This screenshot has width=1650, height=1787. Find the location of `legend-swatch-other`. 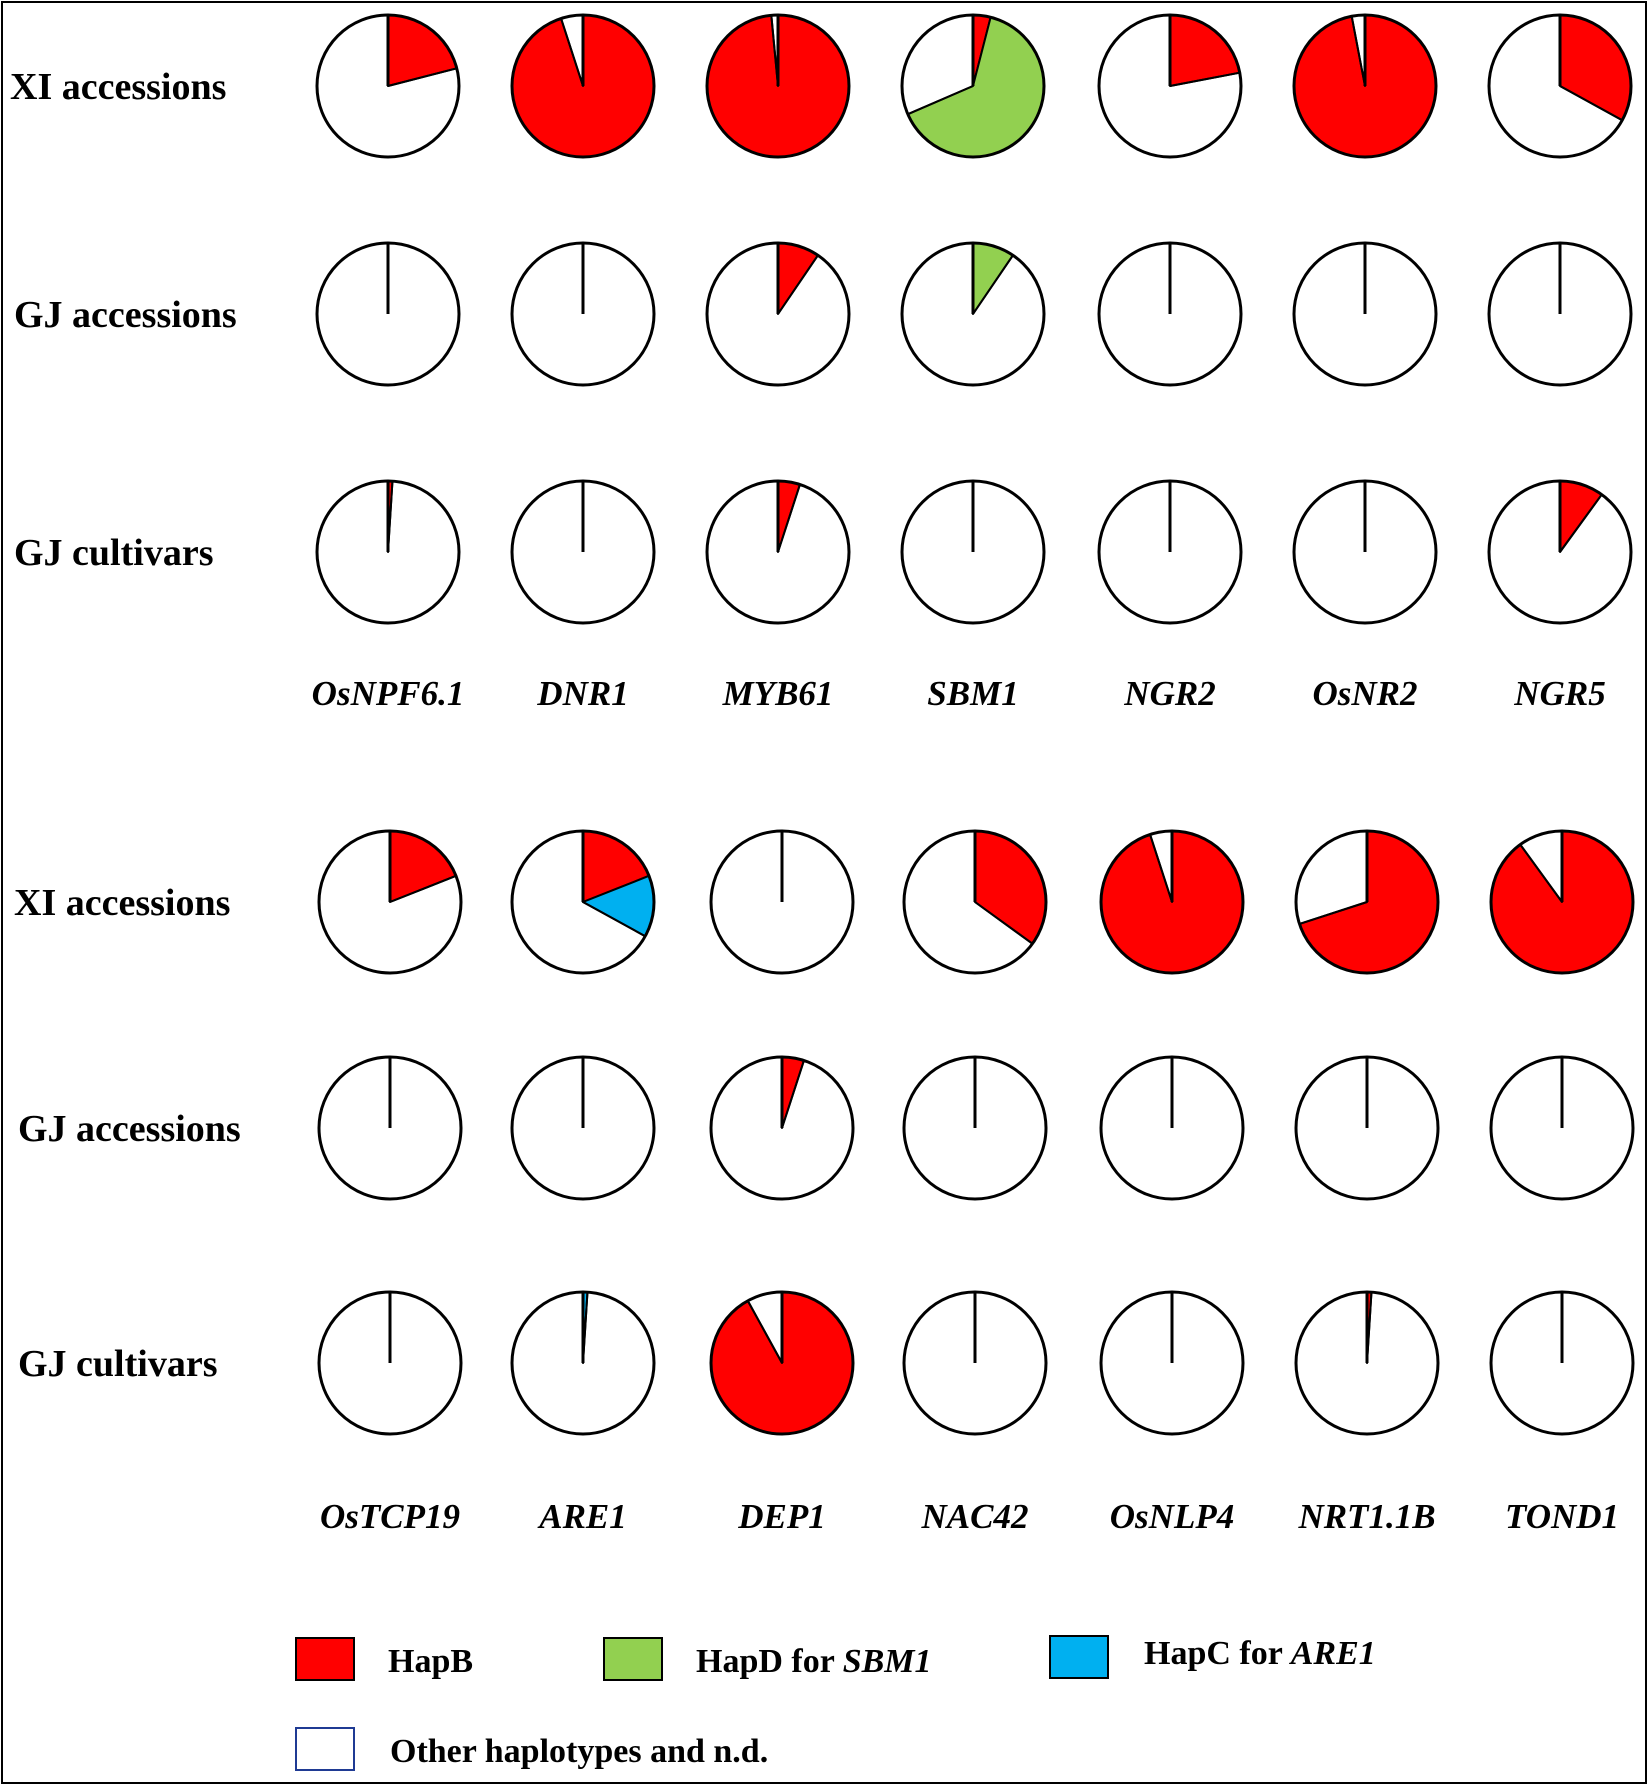

legend-swatch-other is located at coordinates (325, 1749).